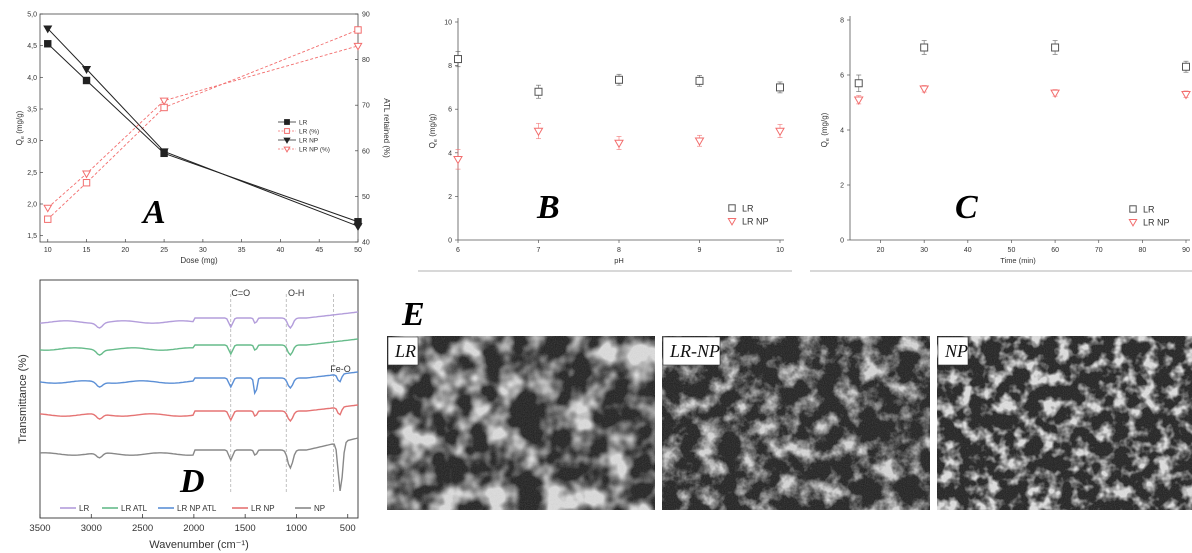 Image resolution: width=1192 pixels, height=553 pixels. What do you see at coordinates (199, 260) in the screenshot?
I see `x-axis-label: Dose (mg)` at bounding box center [199, 260].